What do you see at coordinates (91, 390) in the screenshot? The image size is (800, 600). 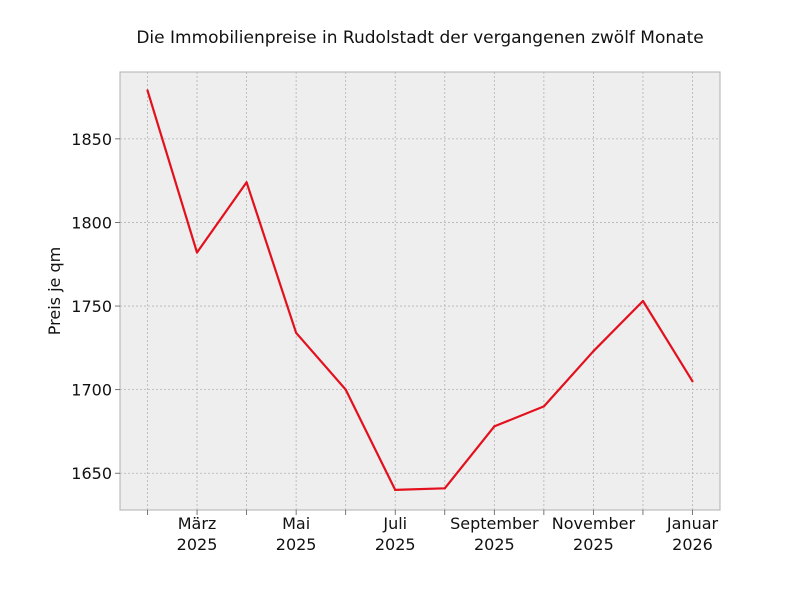 I see `y-tick-label: 1700` at bounding box center [91, 390].